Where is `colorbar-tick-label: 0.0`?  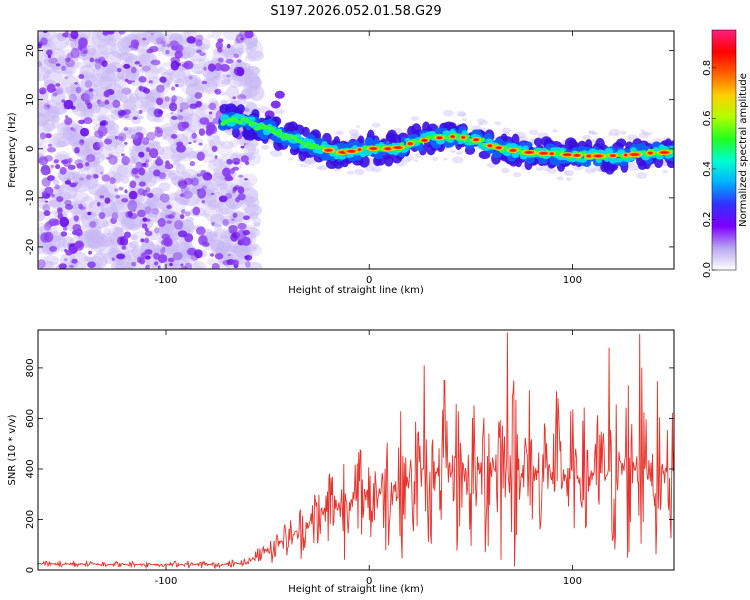 colorbar-tick-label: 0.0 is located at coordinates (707, 270).